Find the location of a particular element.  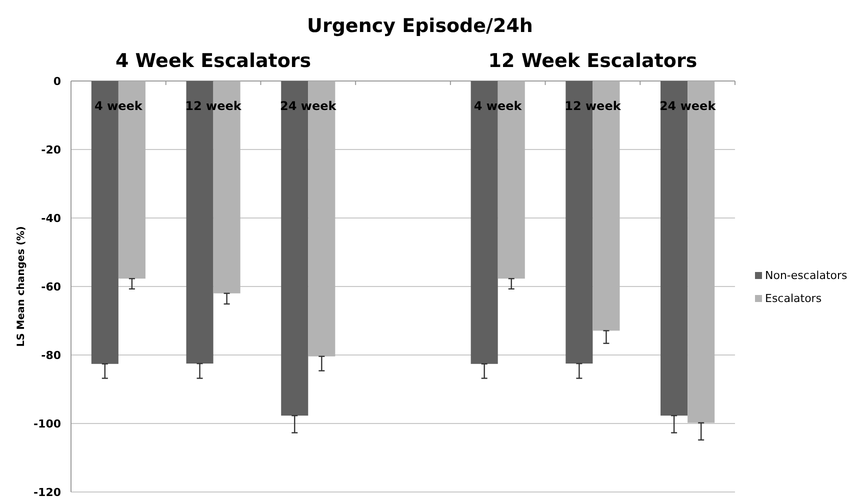

chart-title: Urgency Episode/24h is located at coordinates (420, 26).